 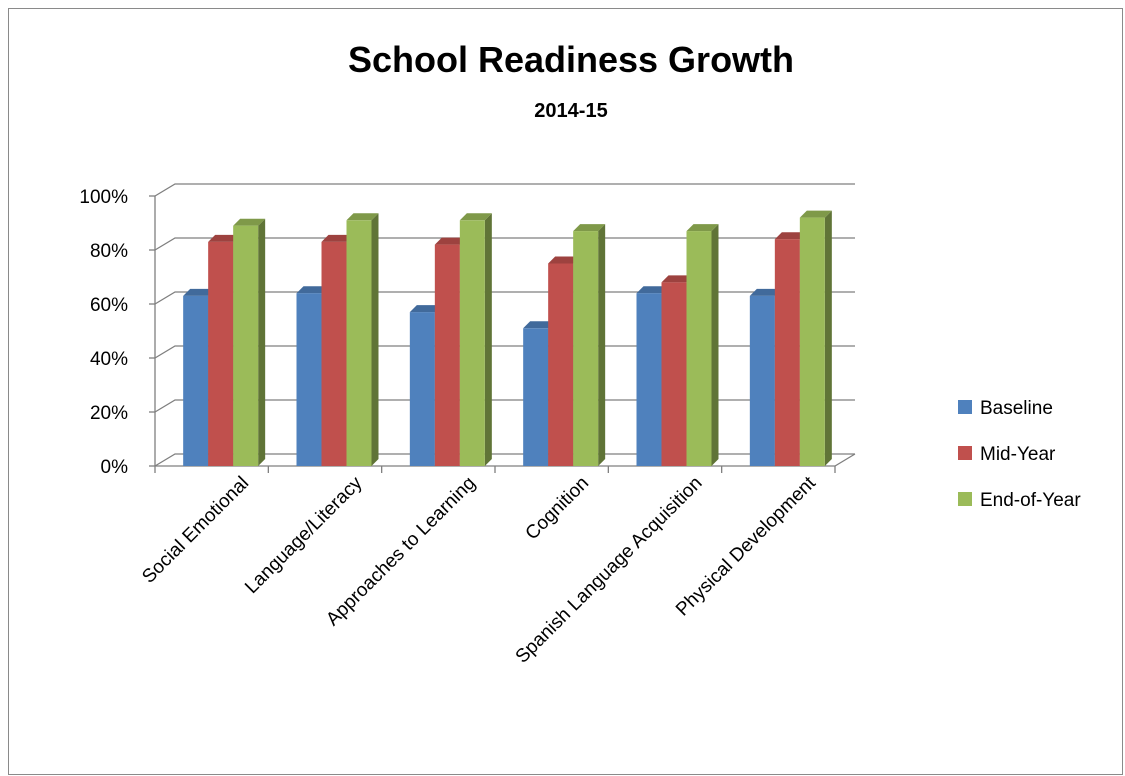 I want to click on legend: Baseline Mid-Year End-of-Year, so click(x=1019, y=454).